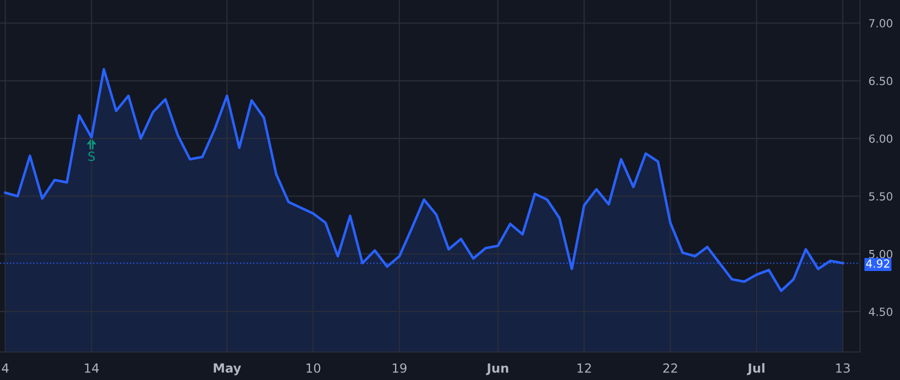 Image resolution: width=900 pixels, height=380 pixels. Describe the element at coordinates (497, 369) in the screenshot. I see `x-tick-label: Jun` at that location.